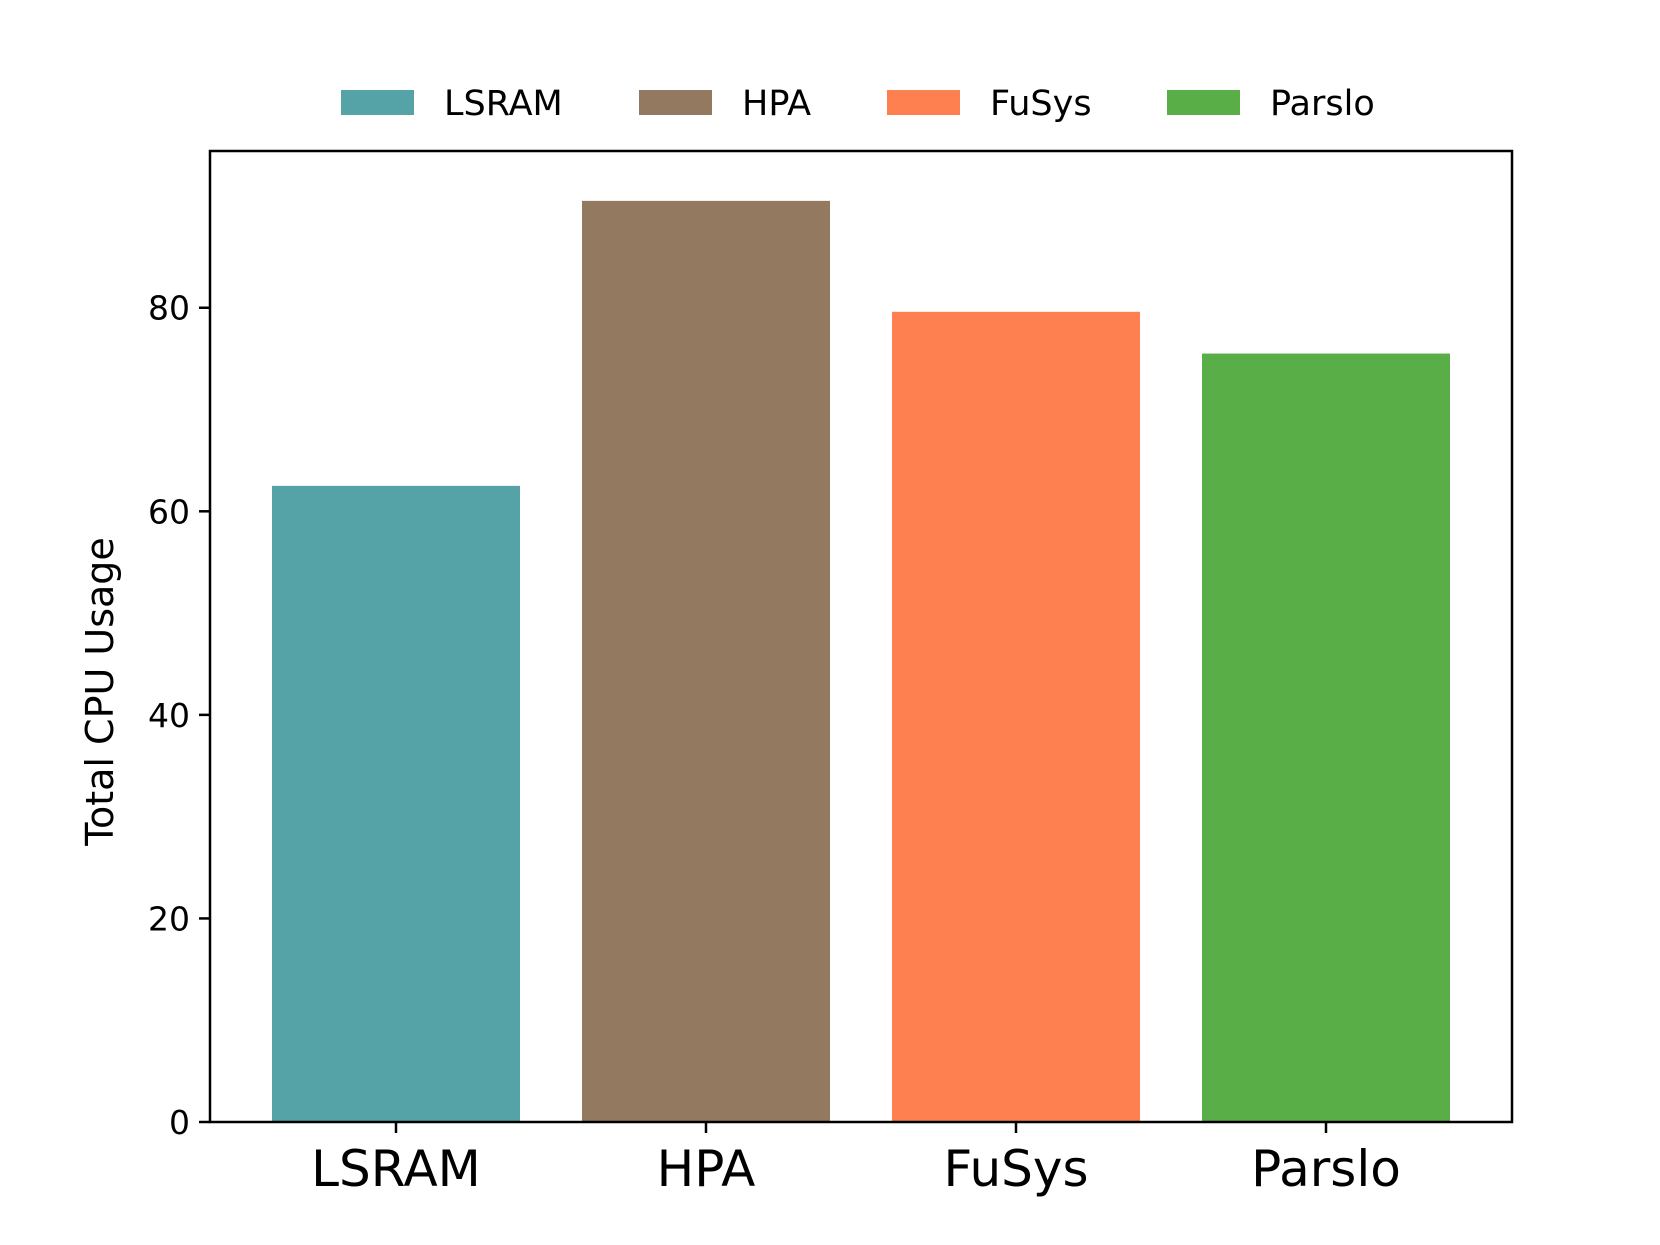 Image resolution: width=1660 pixels, height=1245 pixels. What do you see at coordinates (396, 803) in the screenshot?
I see `bar-lsram` at bounding box center [396, 803].